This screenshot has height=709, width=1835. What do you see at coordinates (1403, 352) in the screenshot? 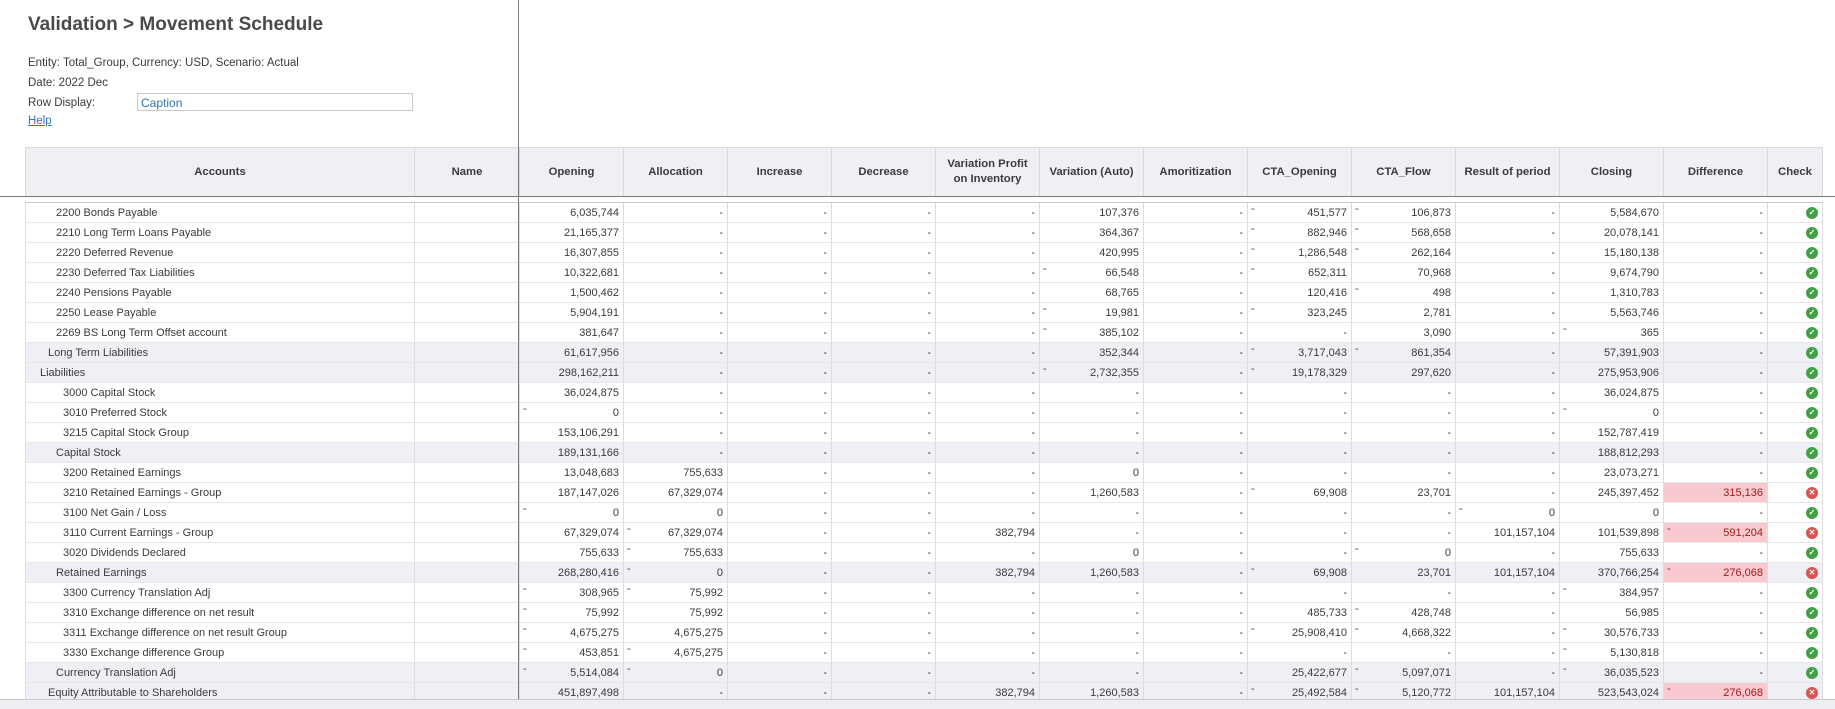
I see `cell-cta-flow: - 861,354` at bounding box center [1403, 352].